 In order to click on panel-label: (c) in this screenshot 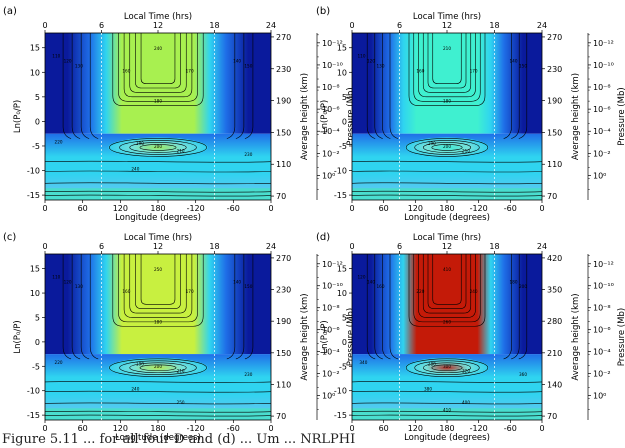, I will do `click(9, 237)`.